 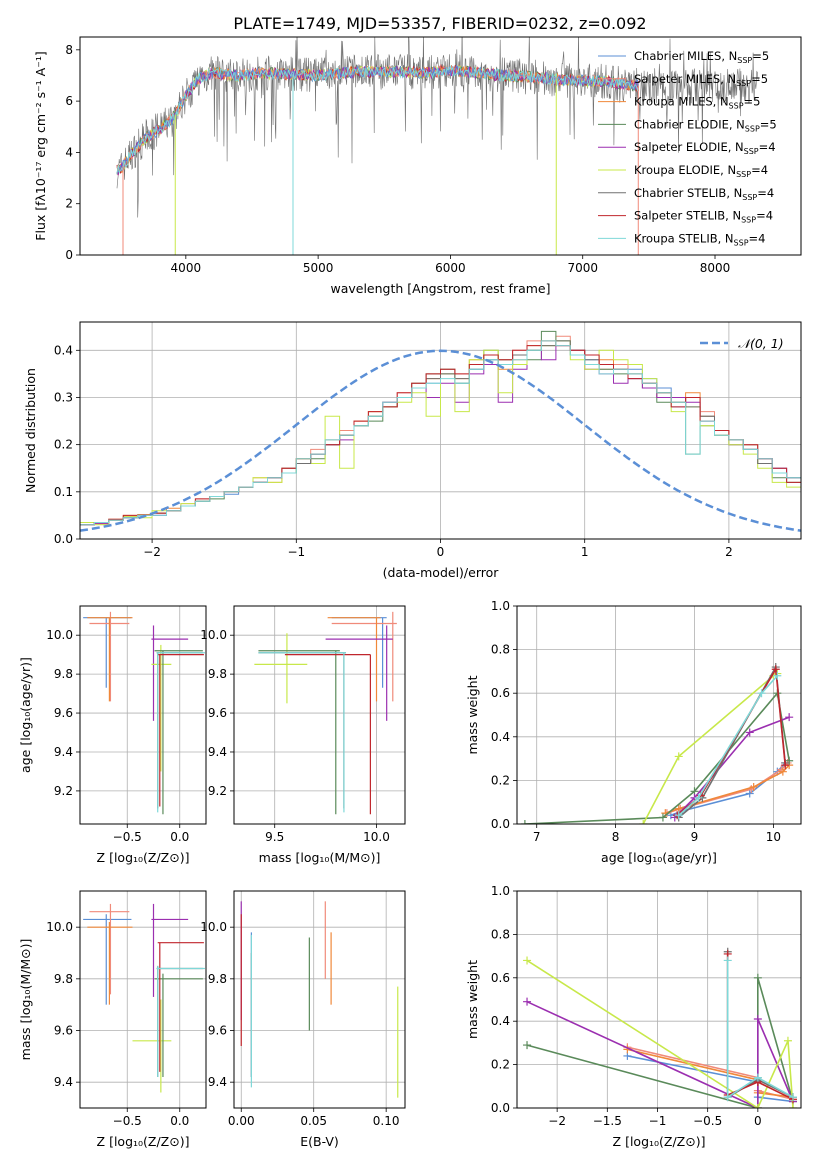 What do you see at coordinates (63, 445) in the screenshot?
I see `residuals-ytick-label: 0.2` at bounding box center [63, 445].